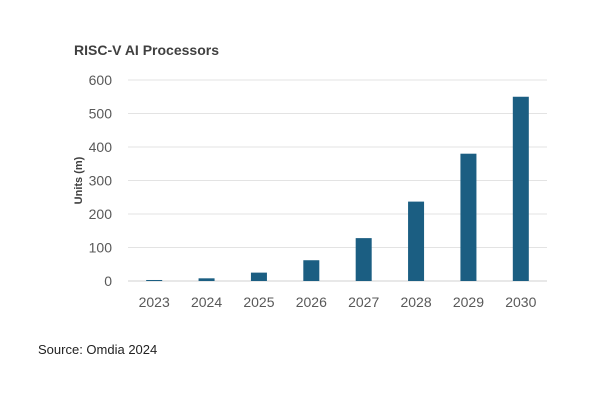 Image resolution: width=600 pixels, height=403 pixels. Describe the element at coordinates (468, 302) in the screenshot. I see `x-tick-label: 2029` at that location.